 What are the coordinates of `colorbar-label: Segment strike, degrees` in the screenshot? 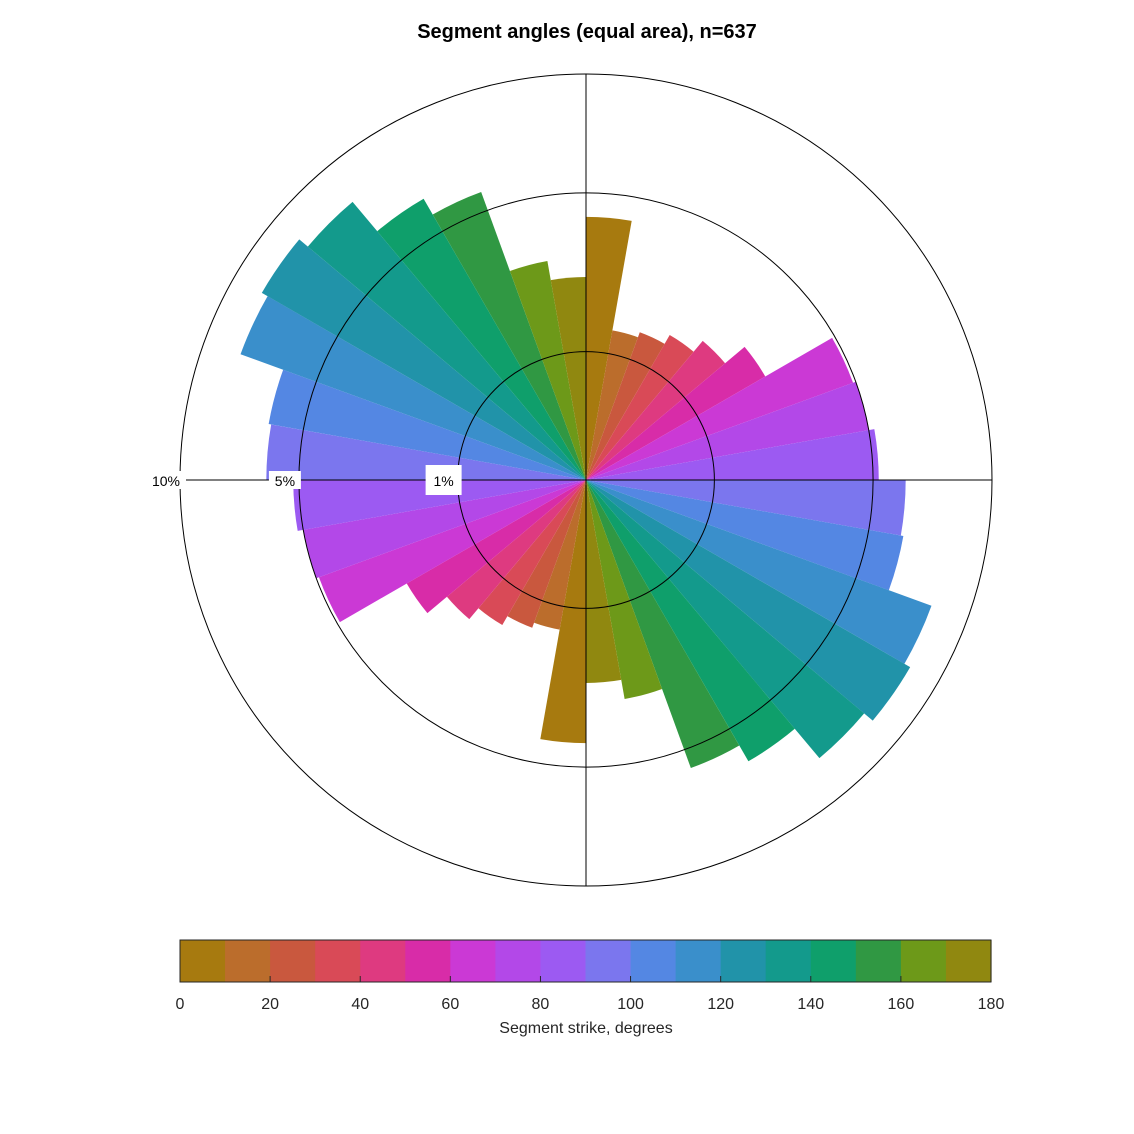 It's located at (585, 1028).